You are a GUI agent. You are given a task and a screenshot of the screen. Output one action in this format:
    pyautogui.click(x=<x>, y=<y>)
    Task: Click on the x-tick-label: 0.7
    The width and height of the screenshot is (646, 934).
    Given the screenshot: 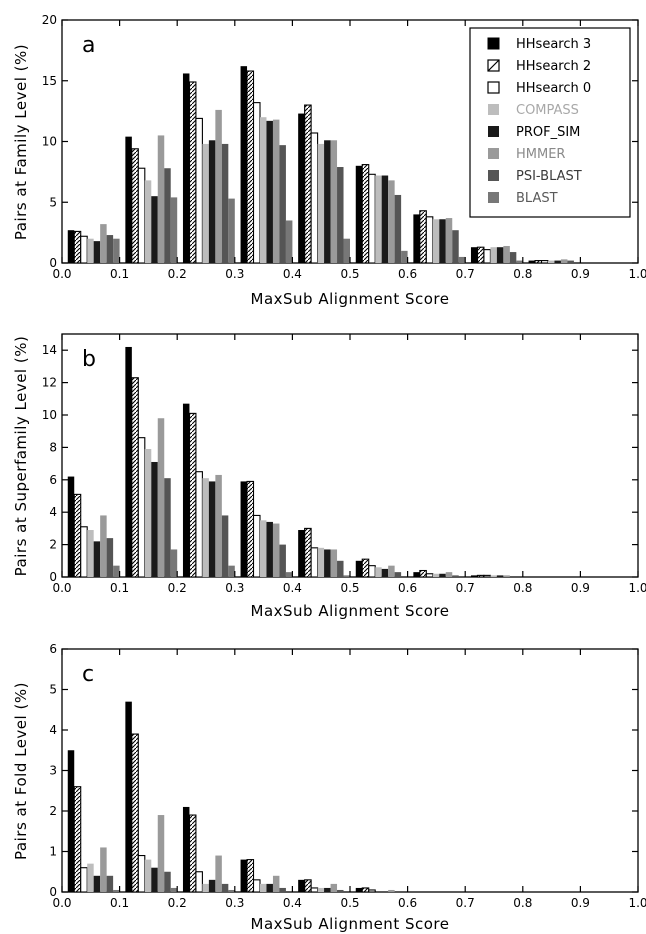 What is the action you would take?
    pyautogui.click(x=465, y=903)
    